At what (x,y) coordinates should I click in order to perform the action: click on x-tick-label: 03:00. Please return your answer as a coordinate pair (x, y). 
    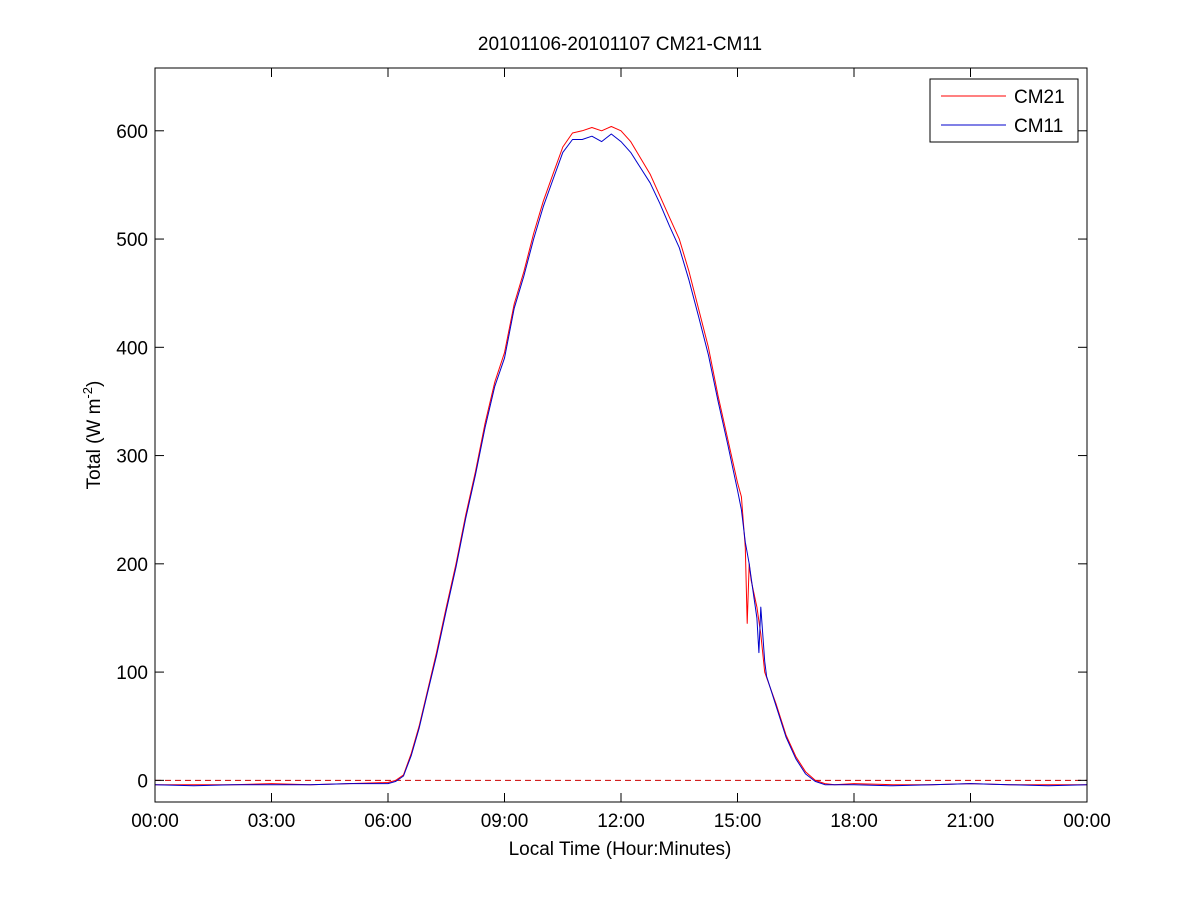
    Looking at the image, I should click on (272, 821).